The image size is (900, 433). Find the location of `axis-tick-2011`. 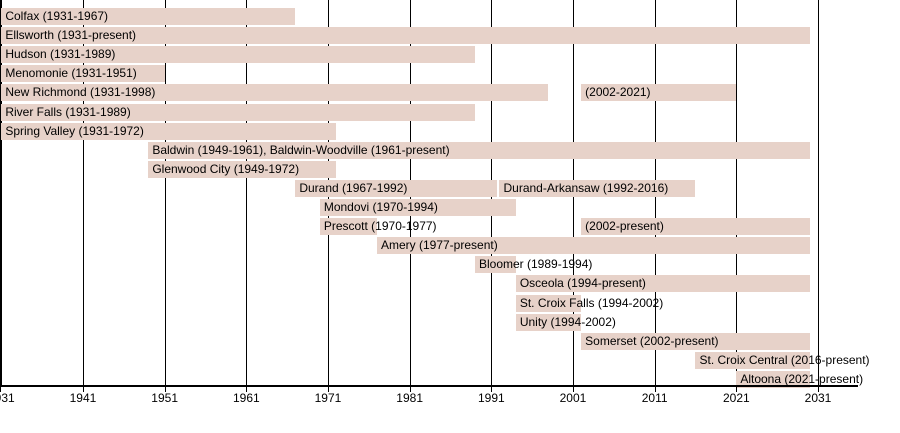

axis-tick-2011 is located at coordinates (655, 388).